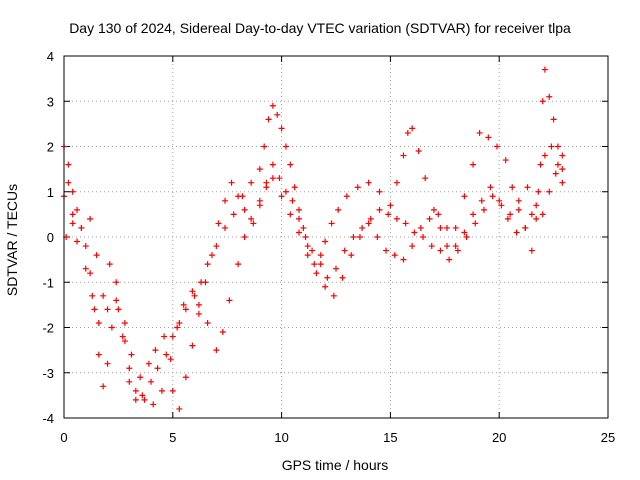  What do you see at coordinates (172, 437) in the screenshot?
I see `x-tick-label: 5` at bounding box center [172, 437].